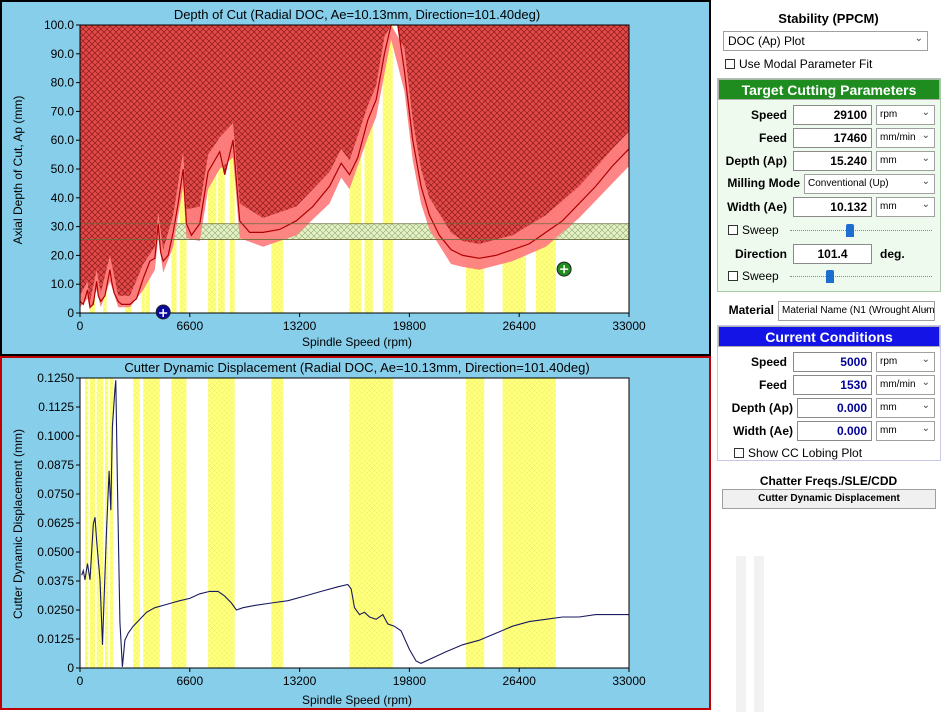  Describe the element at coordinates (832, 362) in the screenshot. I see `current-speed-input: 5000` at that location.